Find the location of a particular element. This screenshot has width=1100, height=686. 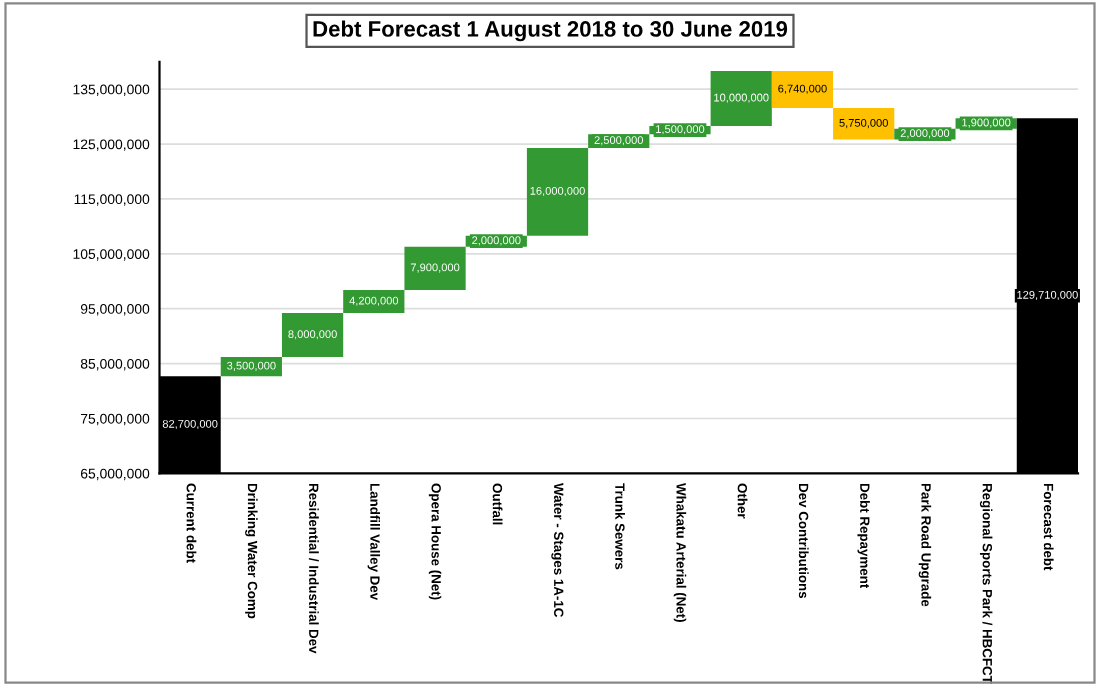

chart-title: Debt Forecast 1 August 2018 to 30 June 2019 is located at coordinates (550, 31).